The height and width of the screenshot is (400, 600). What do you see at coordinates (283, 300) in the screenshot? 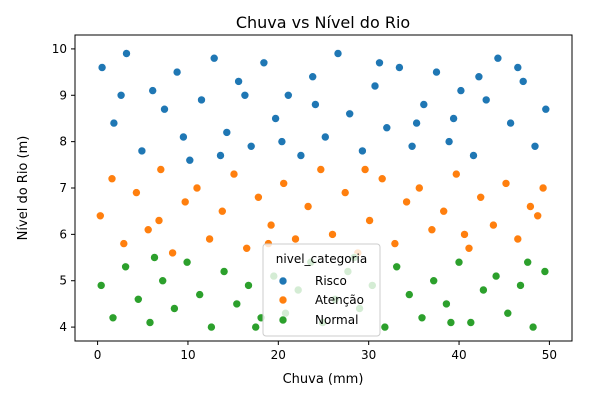
I see `legend-marker-atencao` at bounding box center [283, 300].